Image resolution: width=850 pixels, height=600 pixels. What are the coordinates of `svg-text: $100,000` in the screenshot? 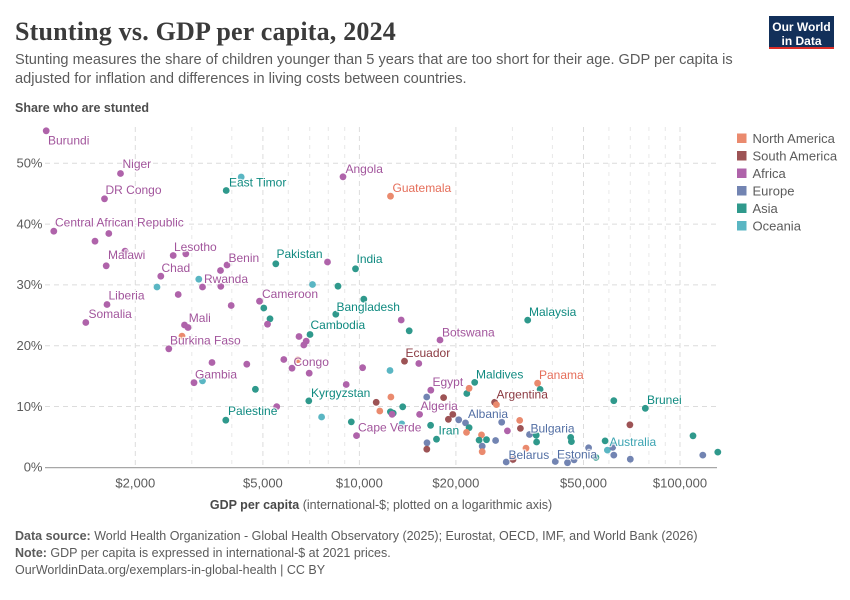 It's located at (680, 483).